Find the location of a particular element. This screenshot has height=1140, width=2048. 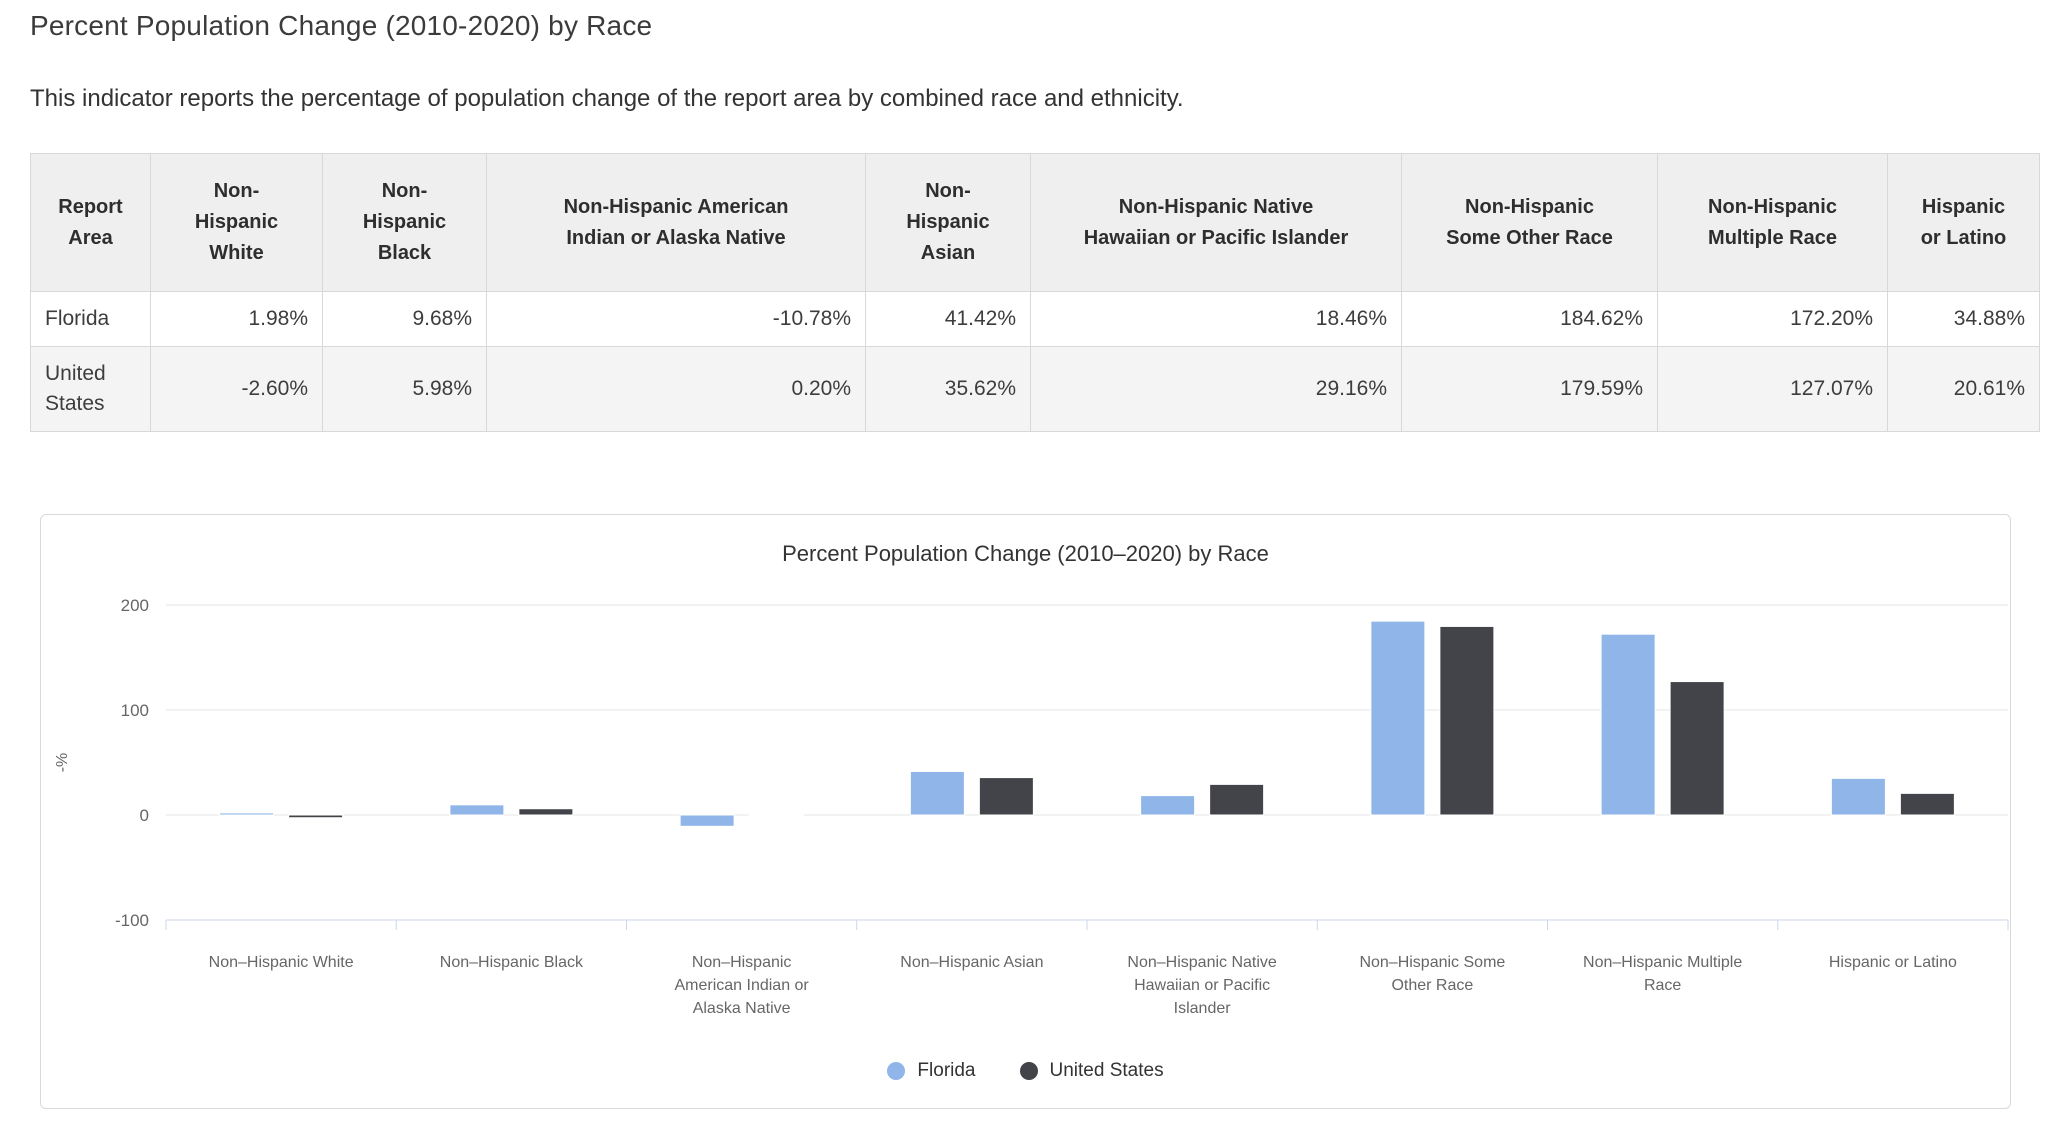

us-nh-white: -2.60% is located at coordinates (236, 389).